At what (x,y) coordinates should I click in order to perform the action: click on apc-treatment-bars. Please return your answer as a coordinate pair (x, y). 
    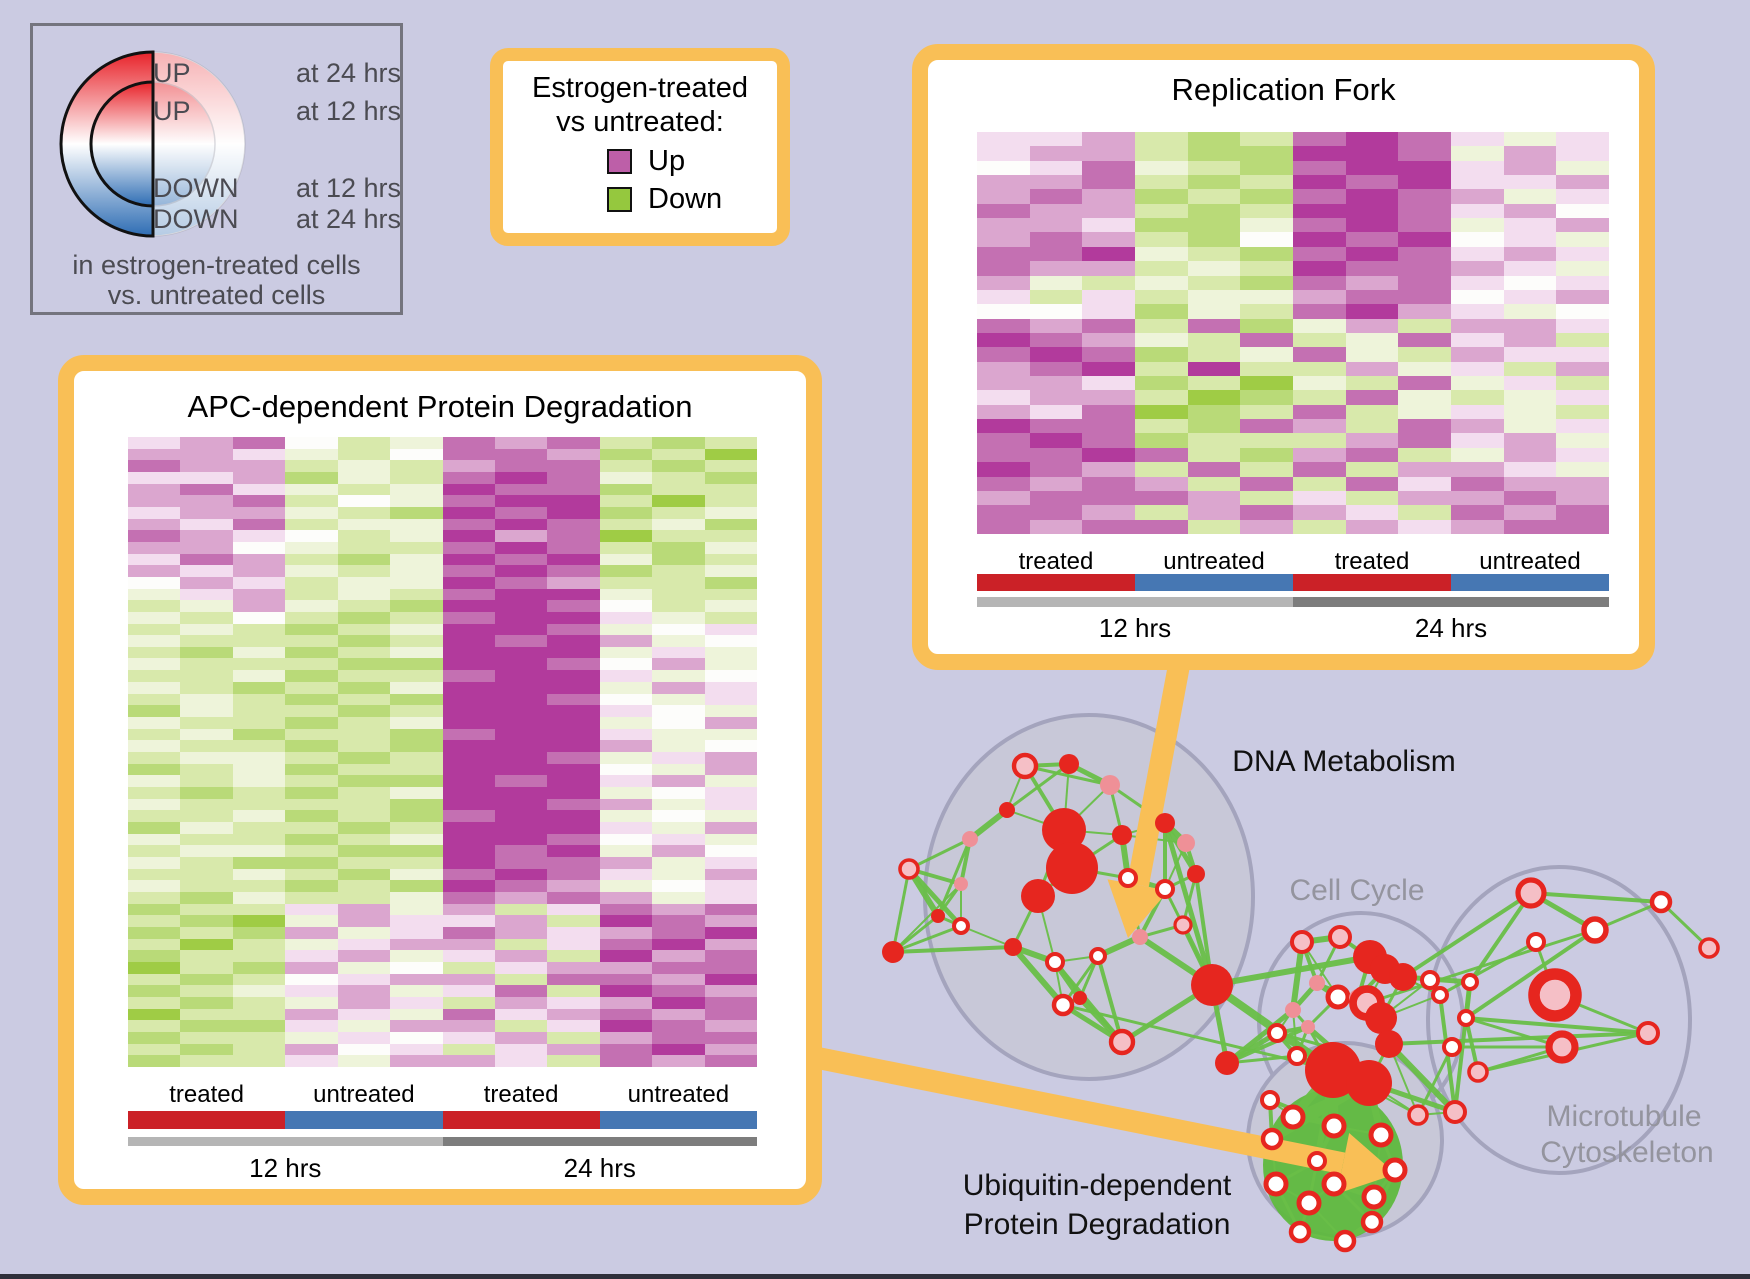
    Looking at the image, I should click on (442, 1120).